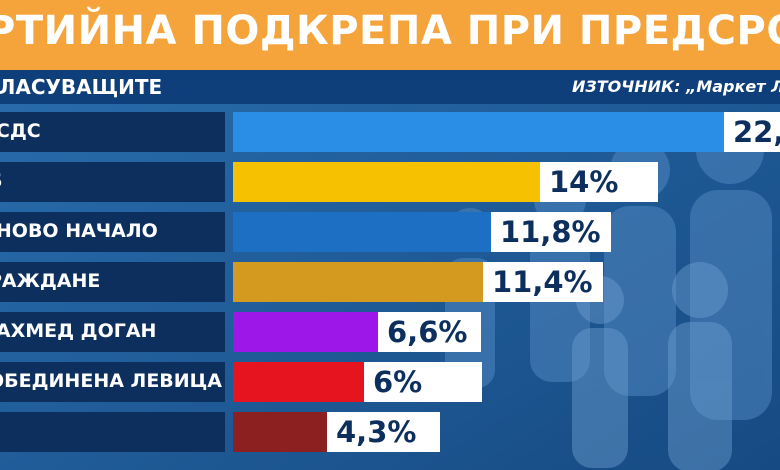 This screenshot has width=780, height=470. Describe the element at coordinates (112, 282) in the screenshot. I see `party-name-cell: РАЖДАНЕ` at that location.